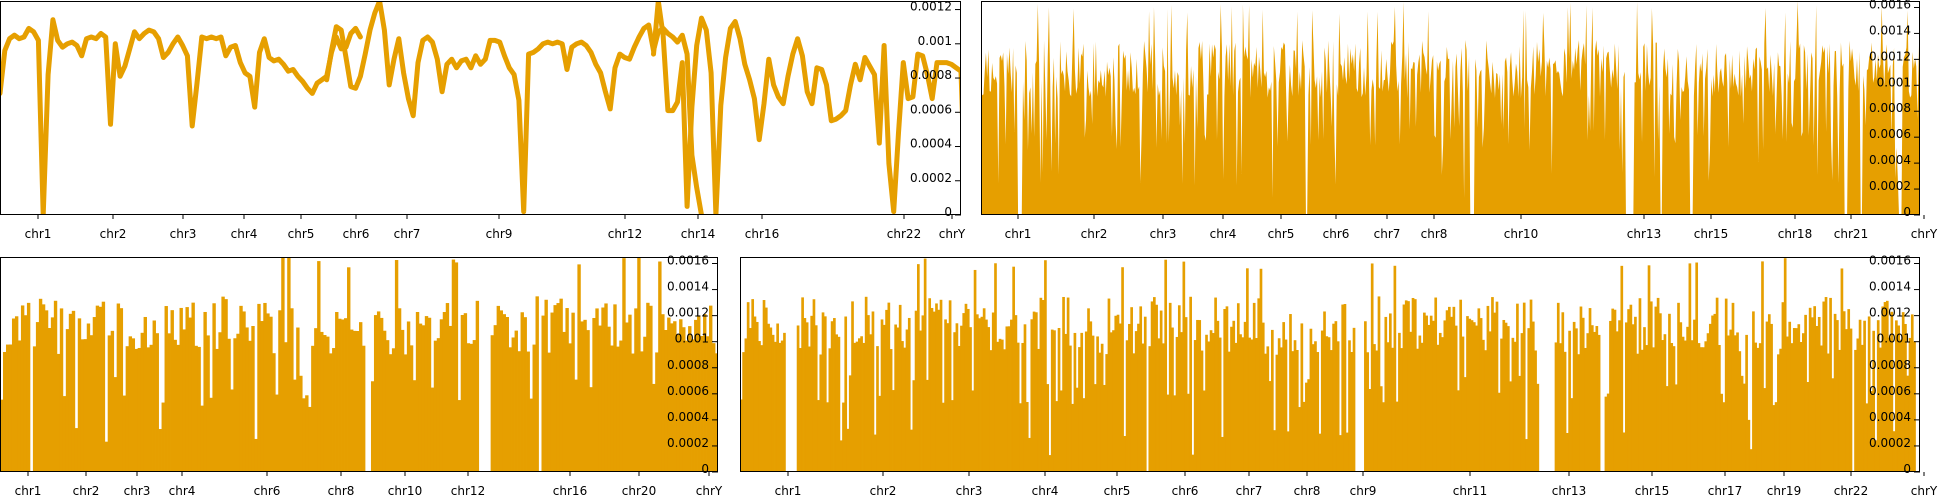 The width and height of the screenshot is (1940, 502). Describe the element at coordinates (1307, 491) in the screenshot. I see `x-tick-label: chr8` at that location.